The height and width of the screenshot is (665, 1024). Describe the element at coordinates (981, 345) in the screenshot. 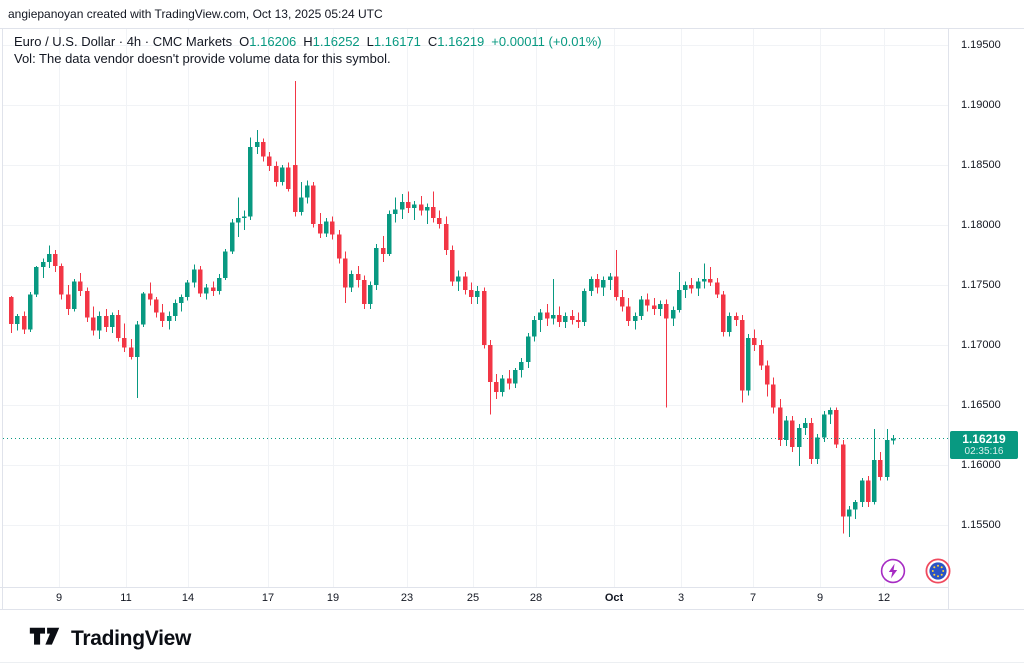

I see `price-axis-label: 1.17000` at that location.